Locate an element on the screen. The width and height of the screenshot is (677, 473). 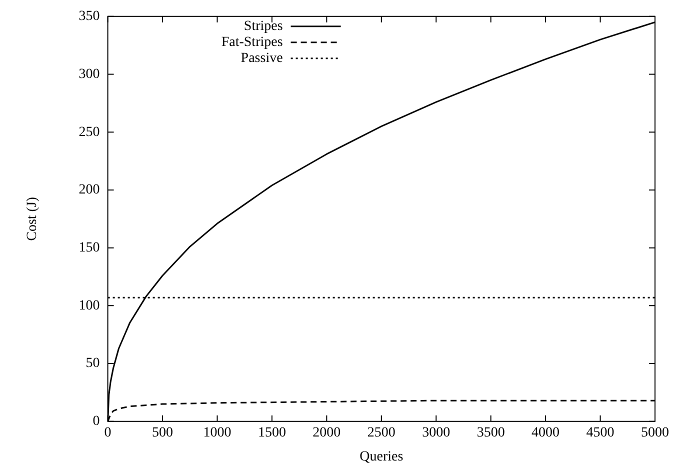
x-tick-label: 3500 is located at coordinates (490, 432).